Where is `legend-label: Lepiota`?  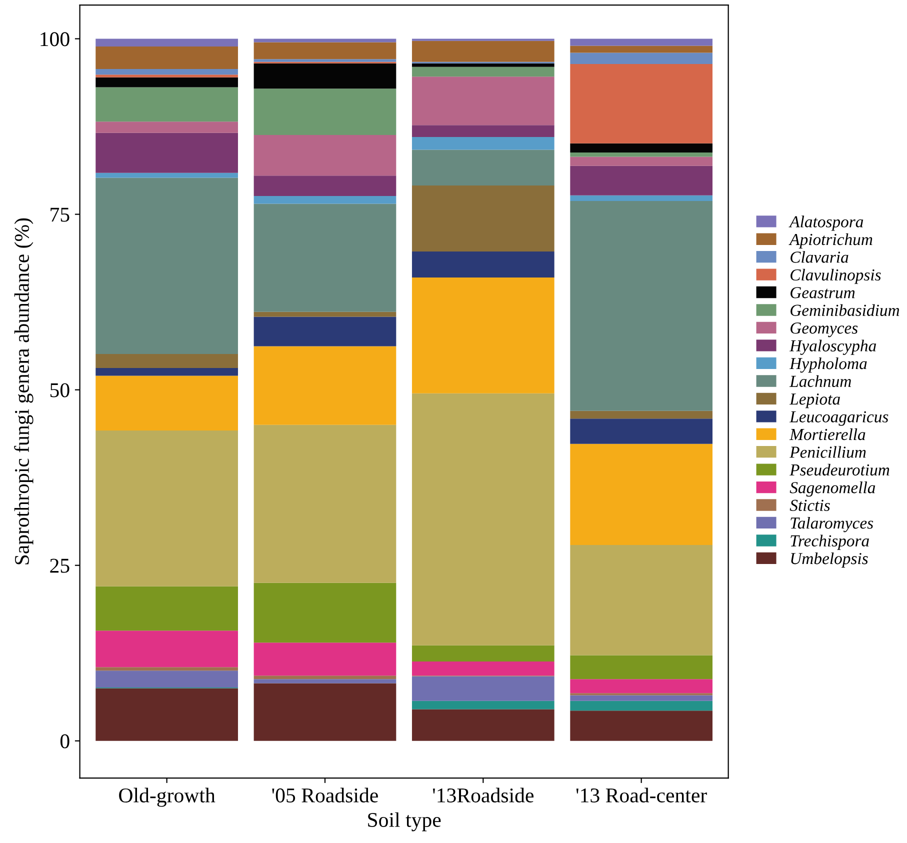
legend-label: Lepiota is located at coordinates (814, 401).